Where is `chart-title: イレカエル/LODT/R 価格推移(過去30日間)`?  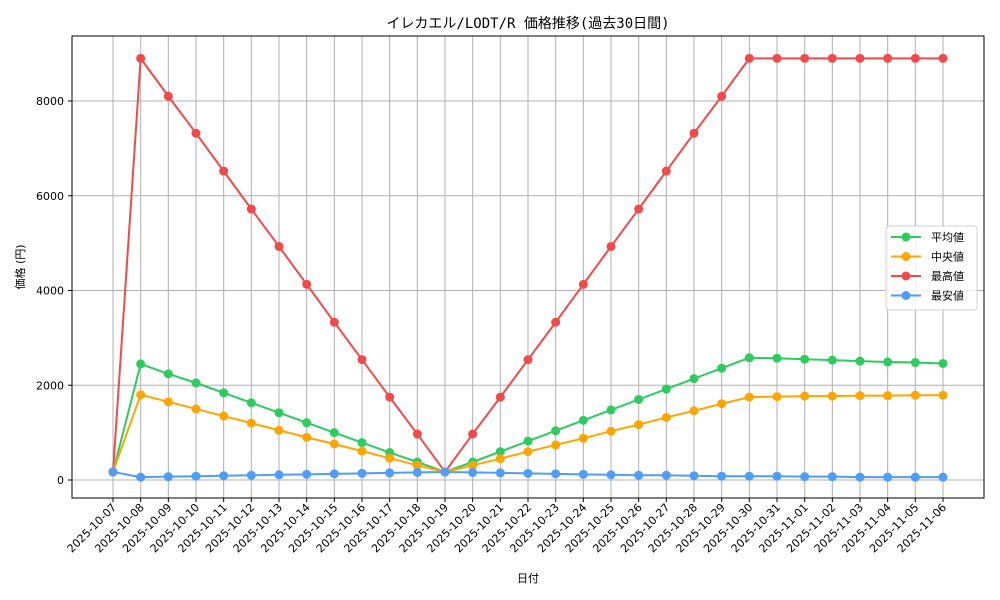
chart-title: イレカエル/LODT/R 価格推移(過去30日間) is located at coordinates (527, 24).